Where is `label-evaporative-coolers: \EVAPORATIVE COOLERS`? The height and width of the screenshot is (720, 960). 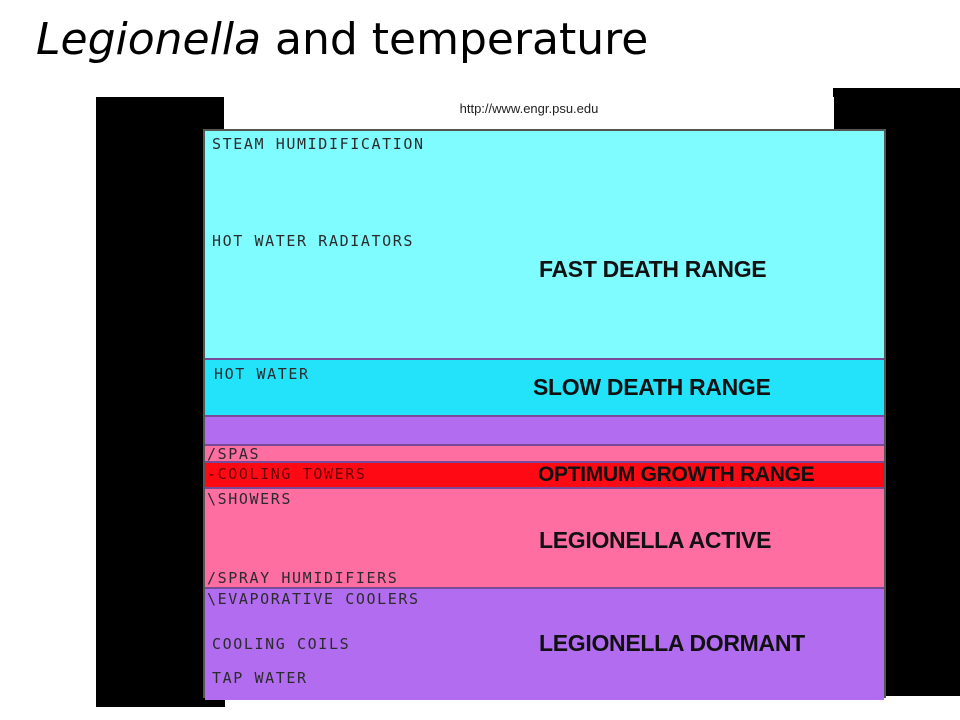 label-evaporative-coolers: \EVAPORATIVE COOLERS is located at coordinates (313, 599).